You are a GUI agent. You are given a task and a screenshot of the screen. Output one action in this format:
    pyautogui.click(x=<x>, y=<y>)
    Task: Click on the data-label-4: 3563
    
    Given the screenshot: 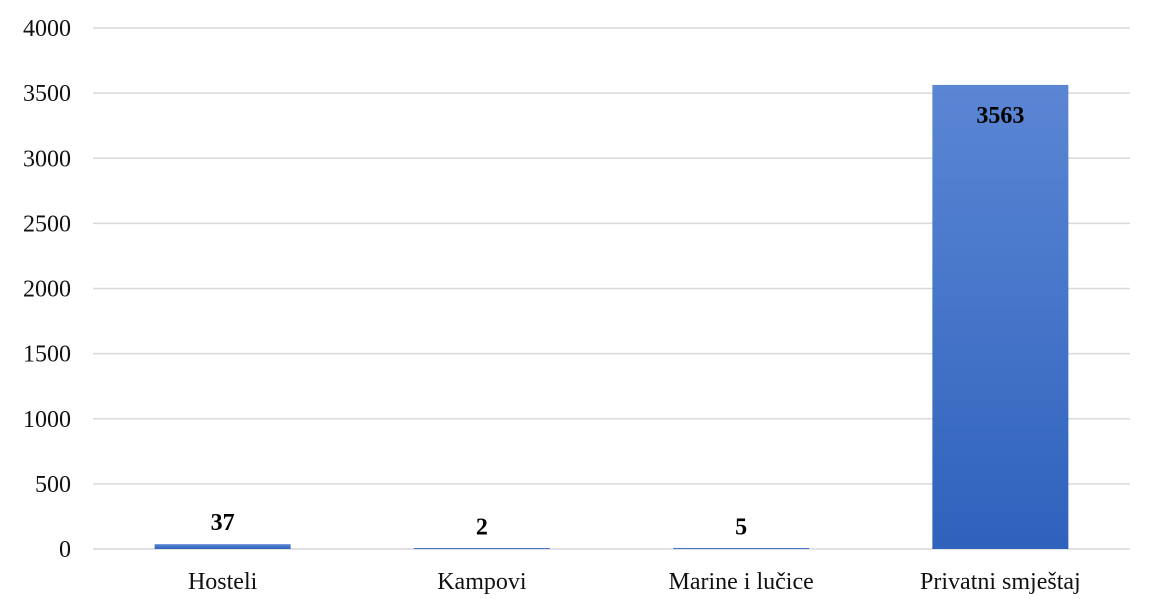 What is the action you would take?
    pyautogui.click(x=1000, y=116)
    